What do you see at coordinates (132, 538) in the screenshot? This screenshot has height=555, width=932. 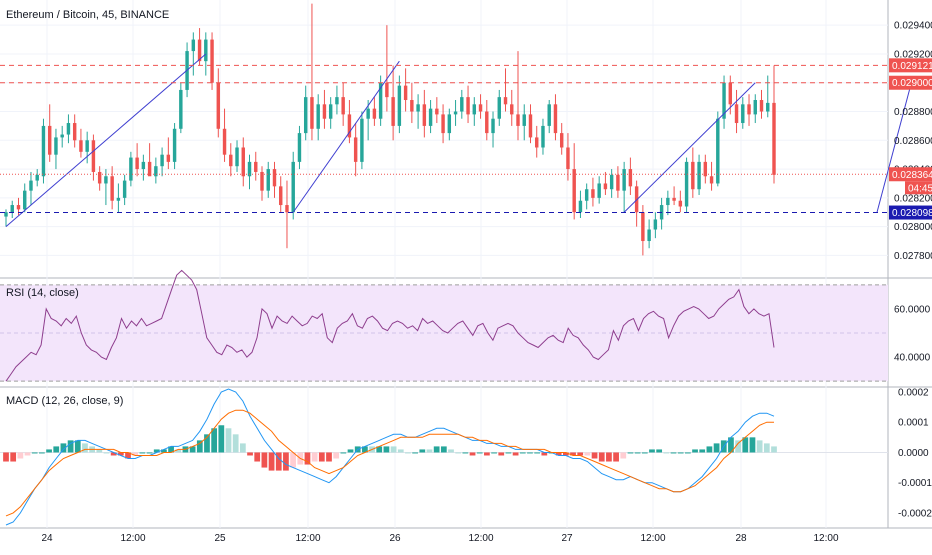 I see `x-tick-label: 12:00` at bounding box center [132, 538].